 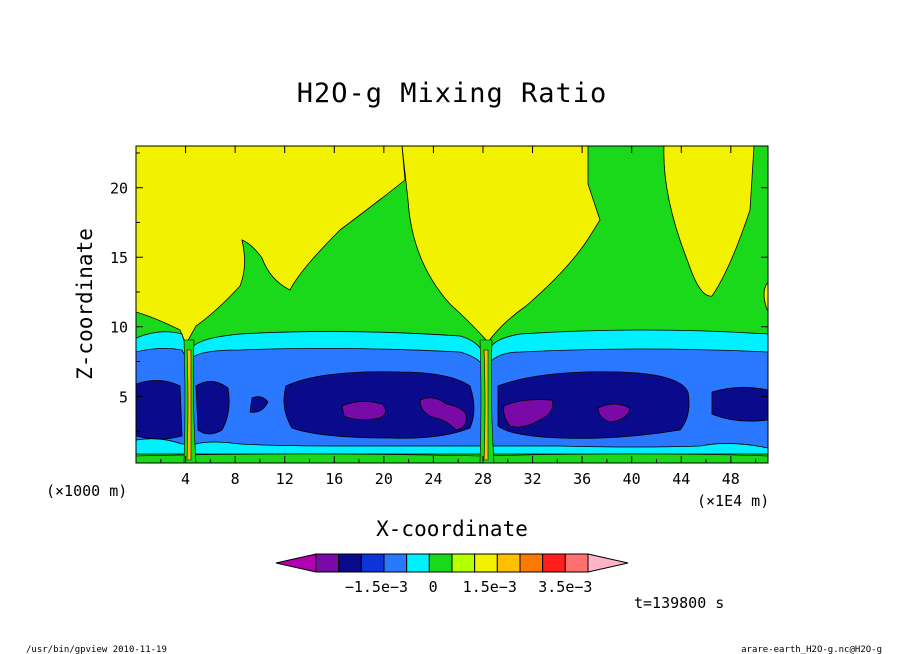 I want to click on x-unit-right: (×1E4 m), so click(x=733, y=501).